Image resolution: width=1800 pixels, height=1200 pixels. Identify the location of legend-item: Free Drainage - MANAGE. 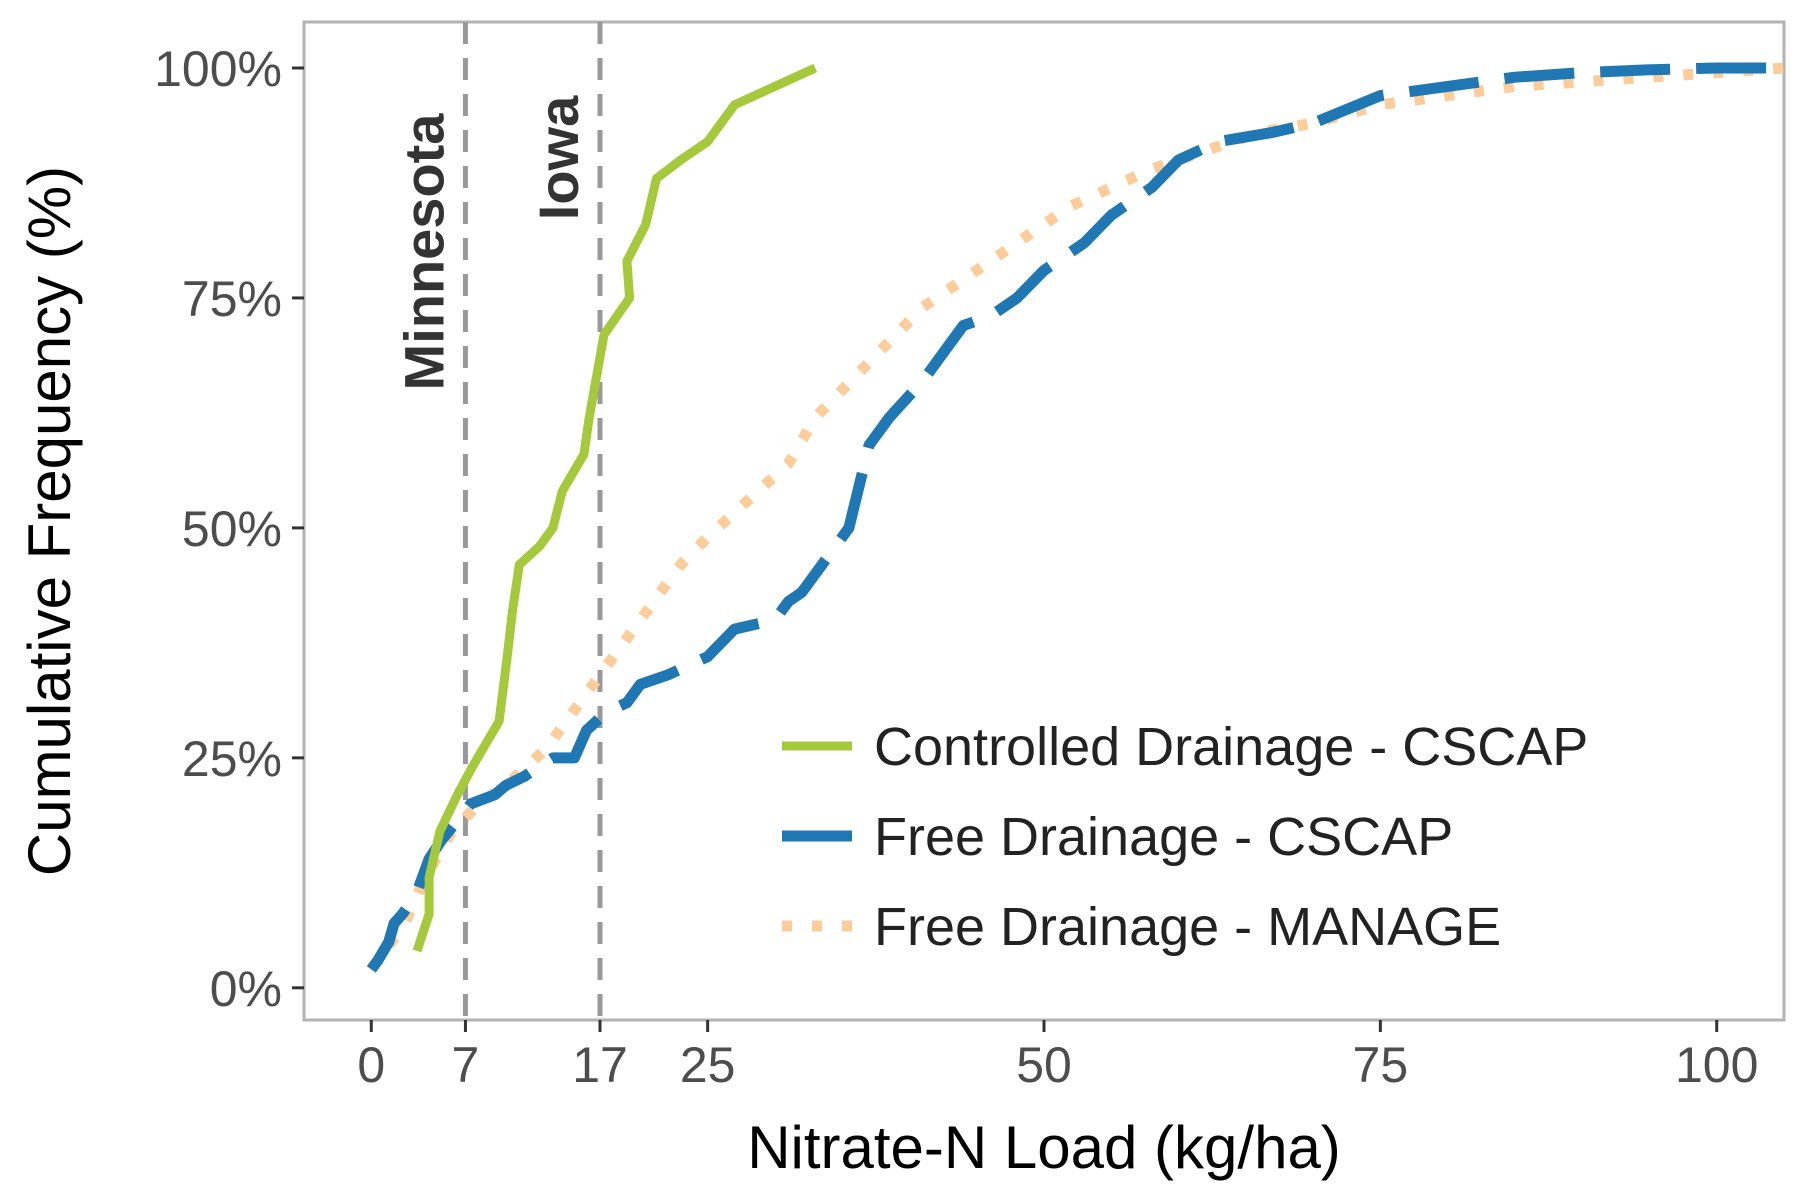
(1141, 927).